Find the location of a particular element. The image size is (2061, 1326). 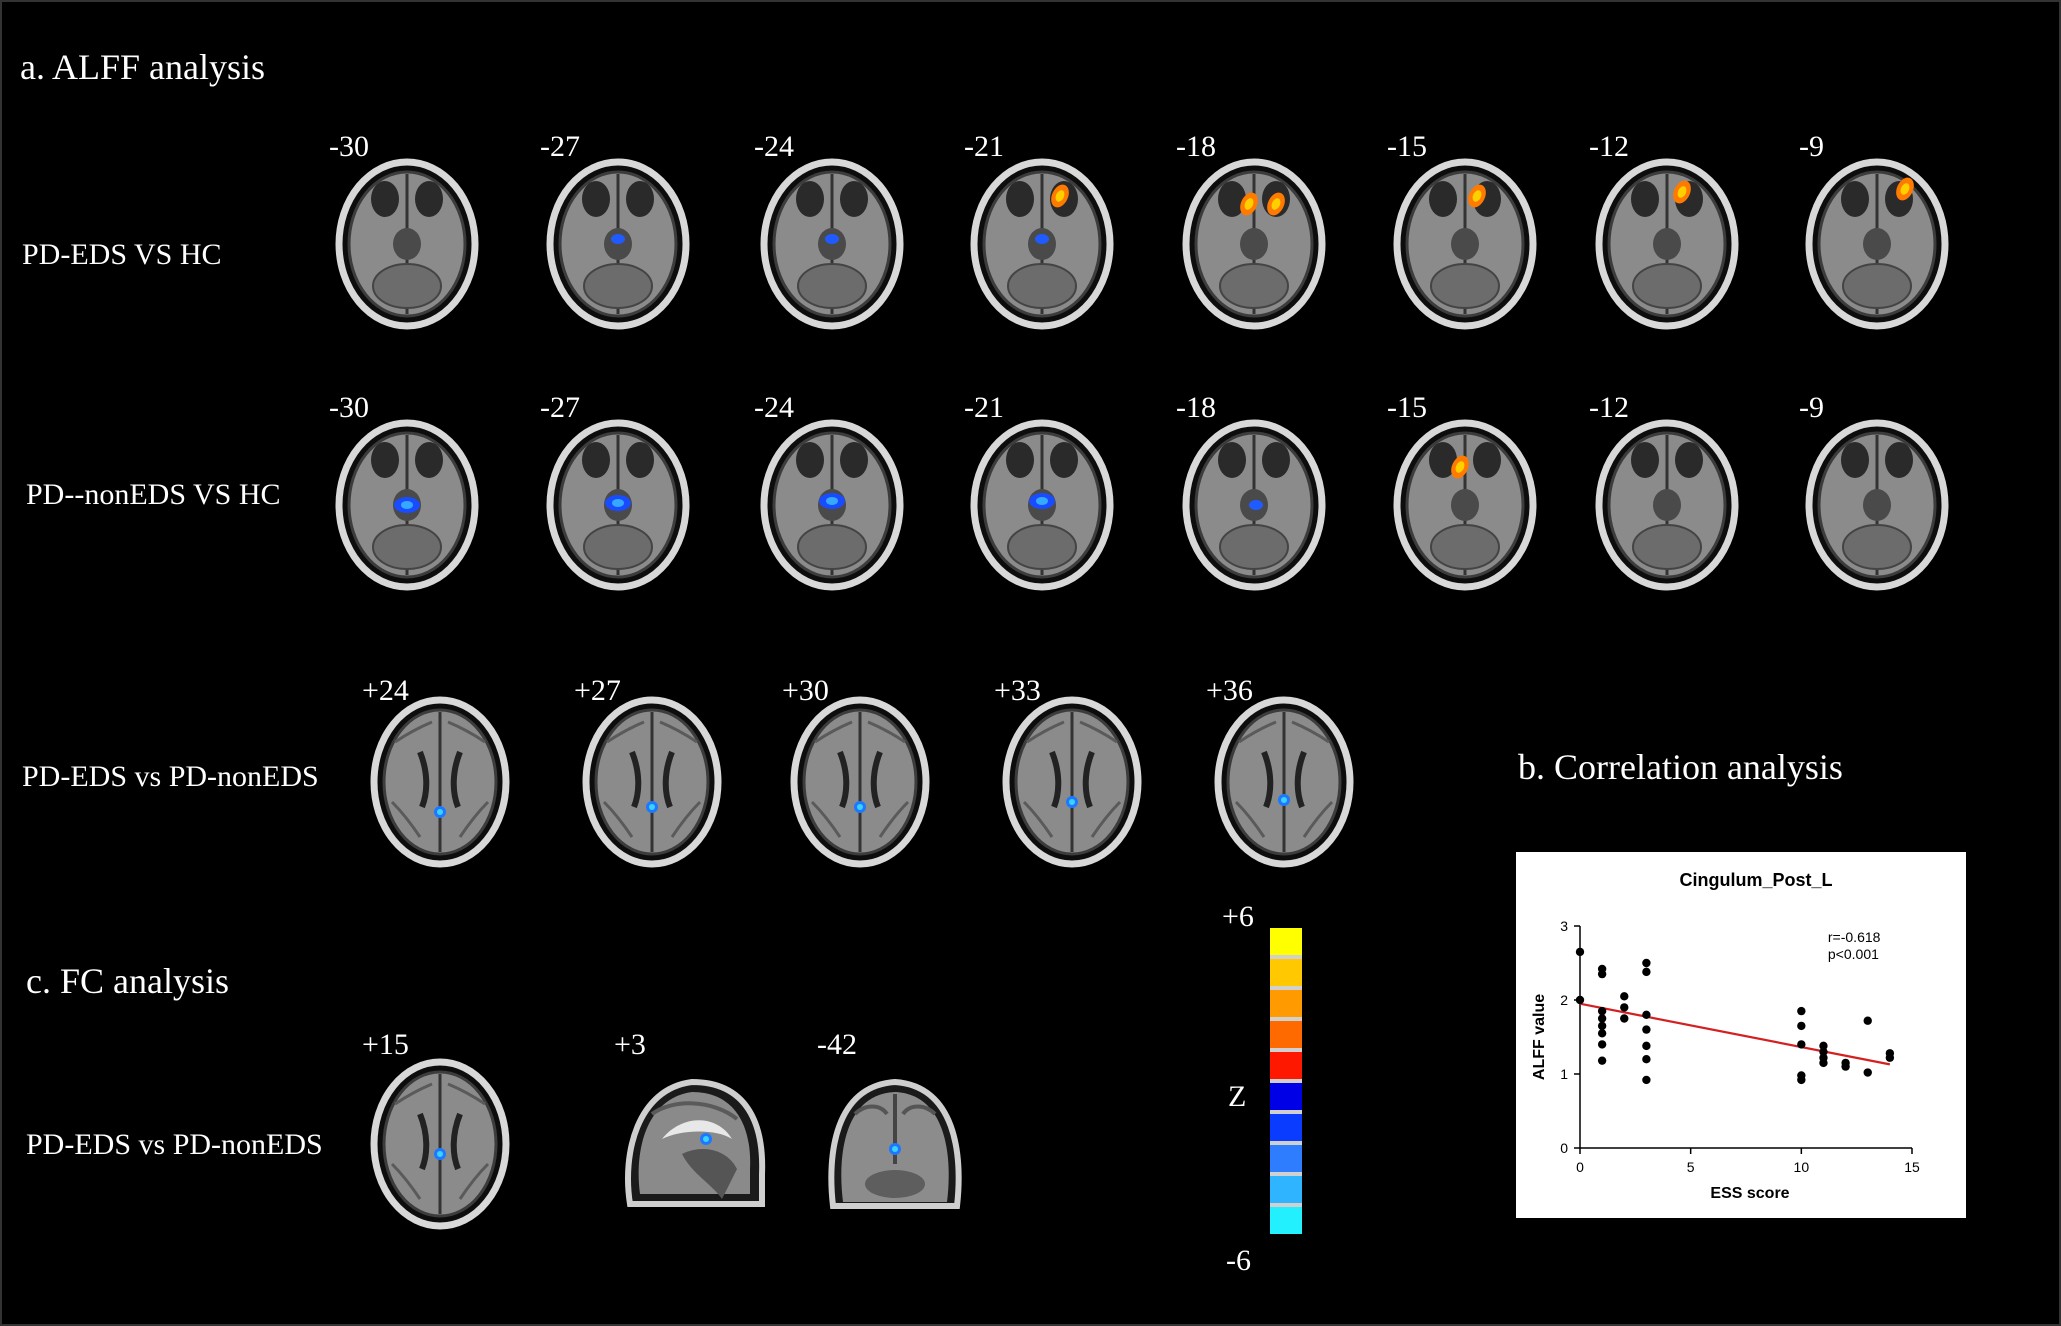

slice-number-label: +3 is located at coordinates (630, 1044).